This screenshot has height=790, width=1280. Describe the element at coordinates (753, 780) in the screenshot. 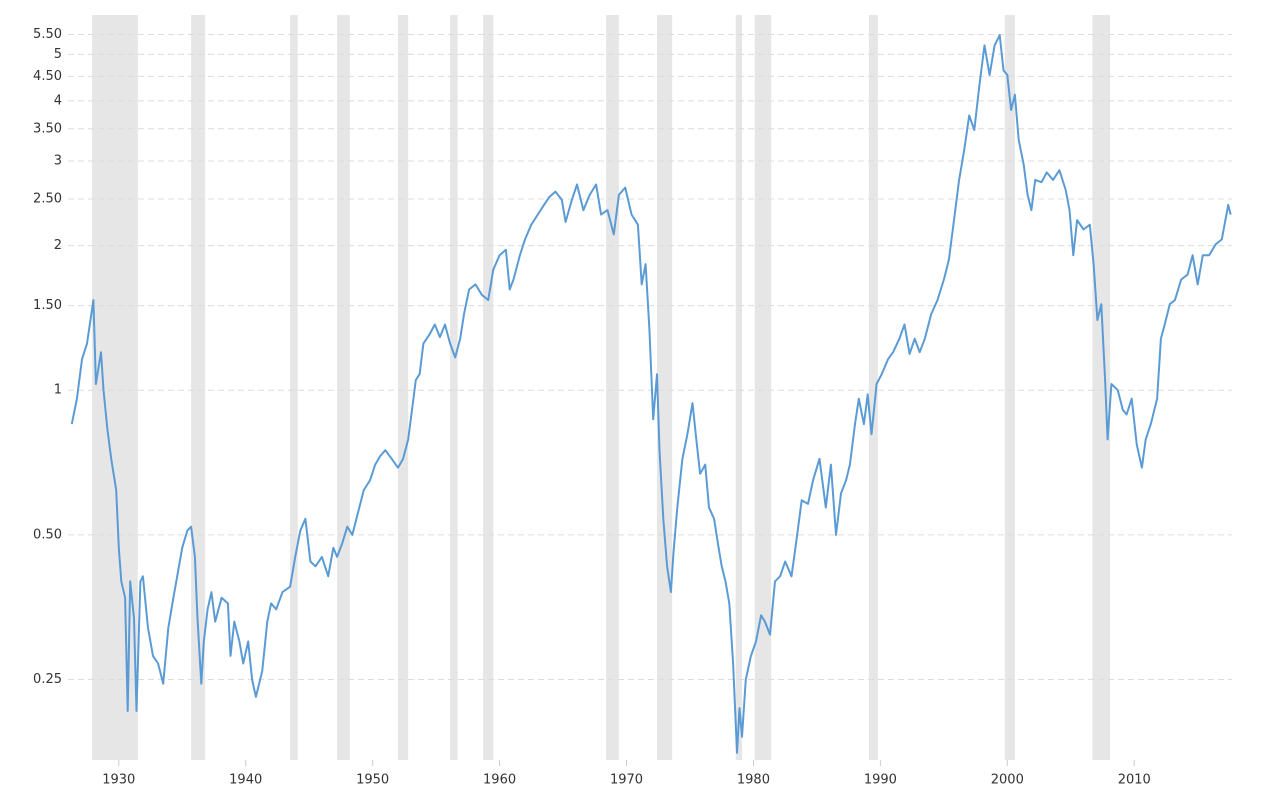

I see `x-tick-label: 1980` at that location.